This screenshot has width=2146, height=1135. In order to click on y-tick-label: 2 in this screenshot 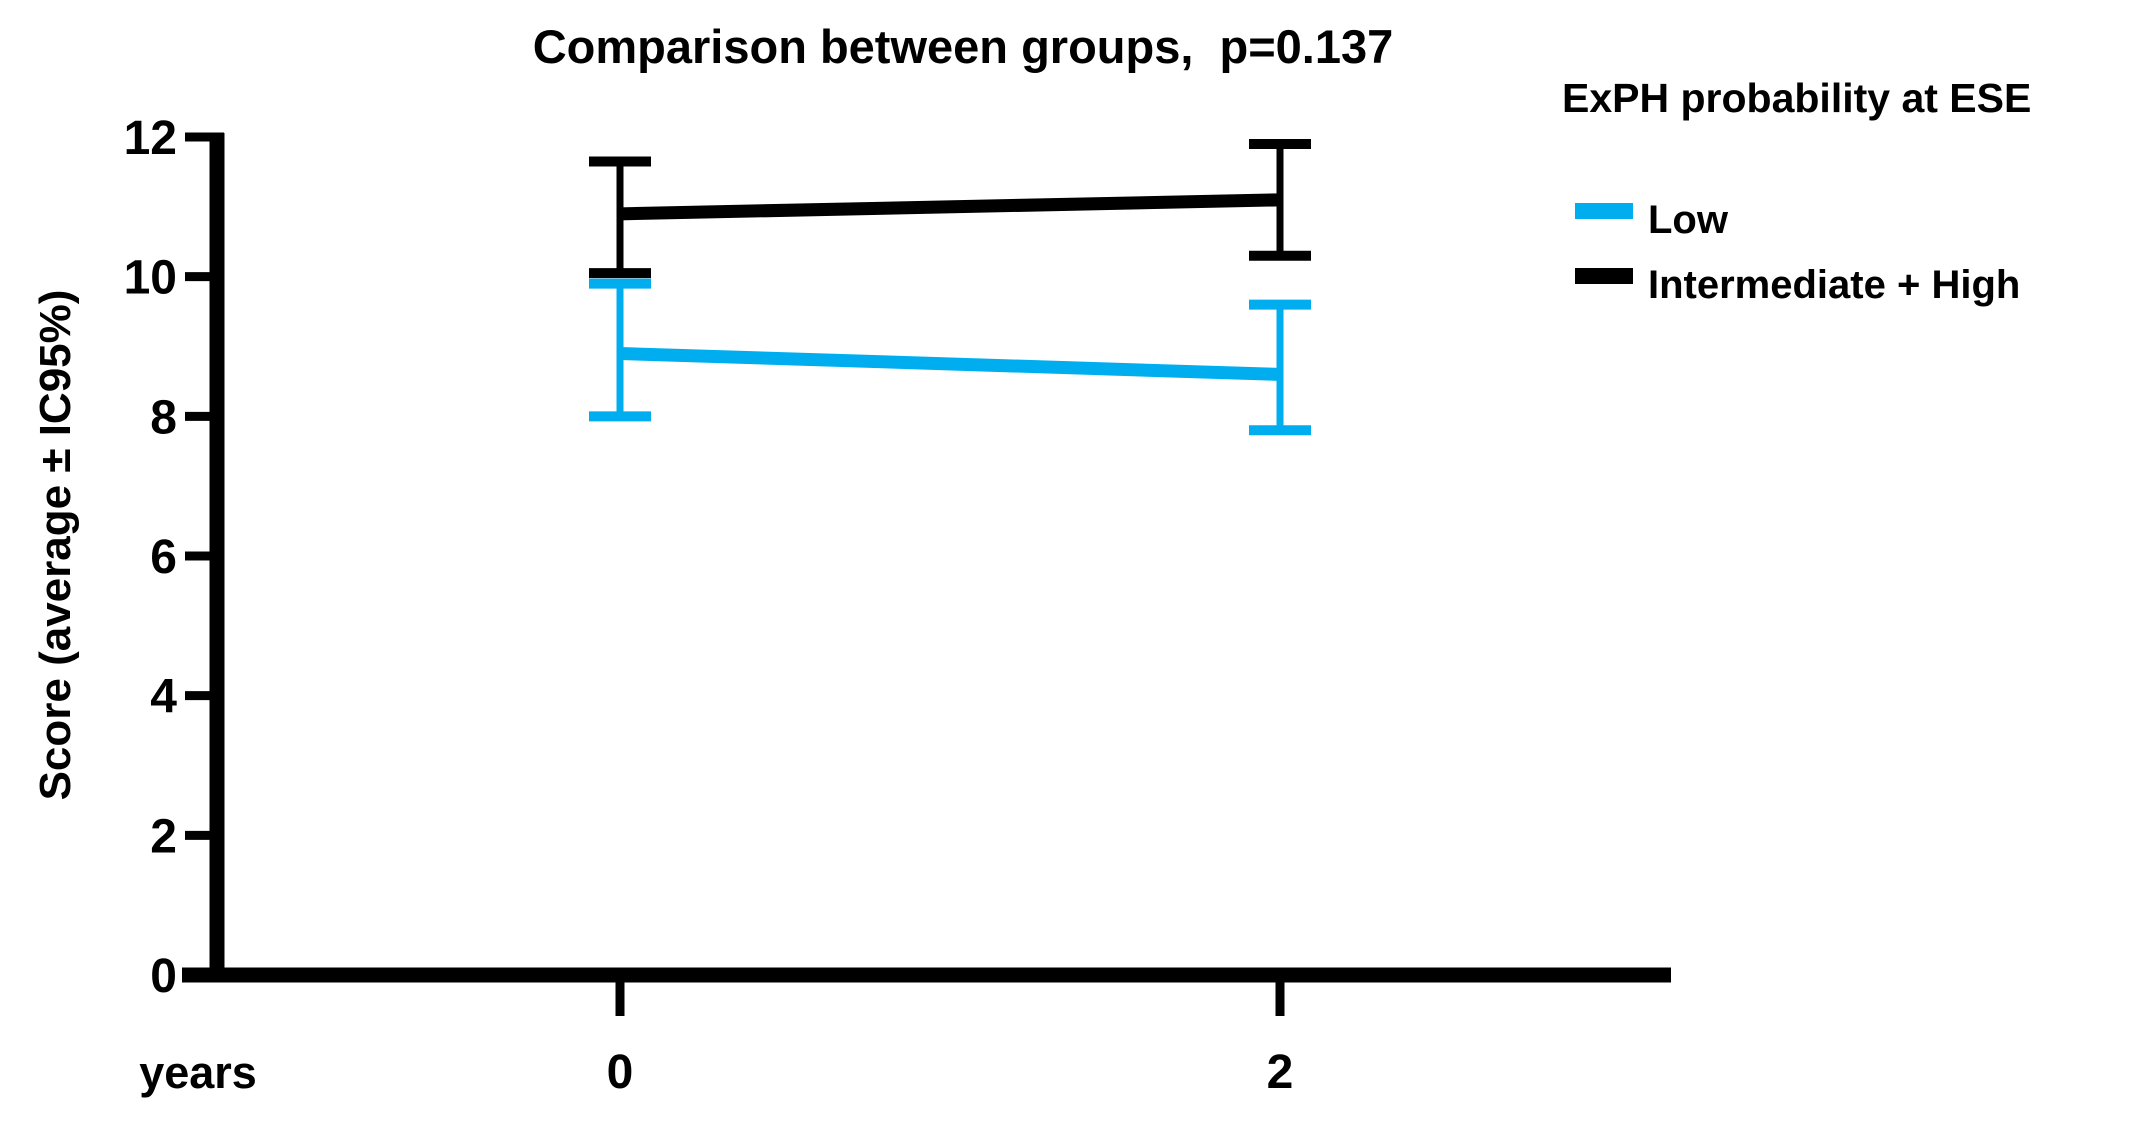, I will do `click(163, 836)`.